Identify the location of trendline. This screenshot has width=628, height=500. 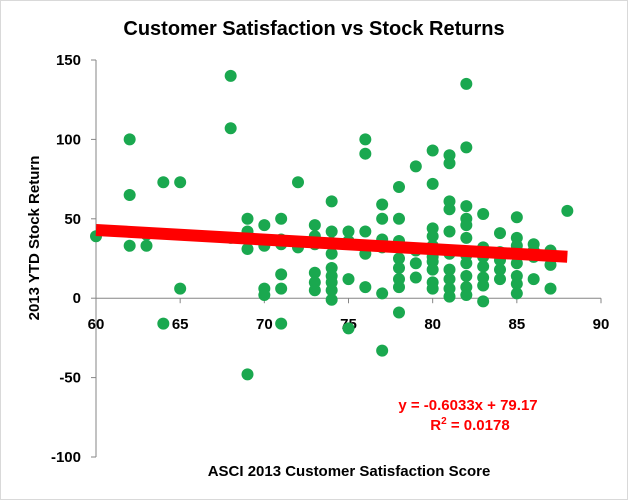
(331, 243).